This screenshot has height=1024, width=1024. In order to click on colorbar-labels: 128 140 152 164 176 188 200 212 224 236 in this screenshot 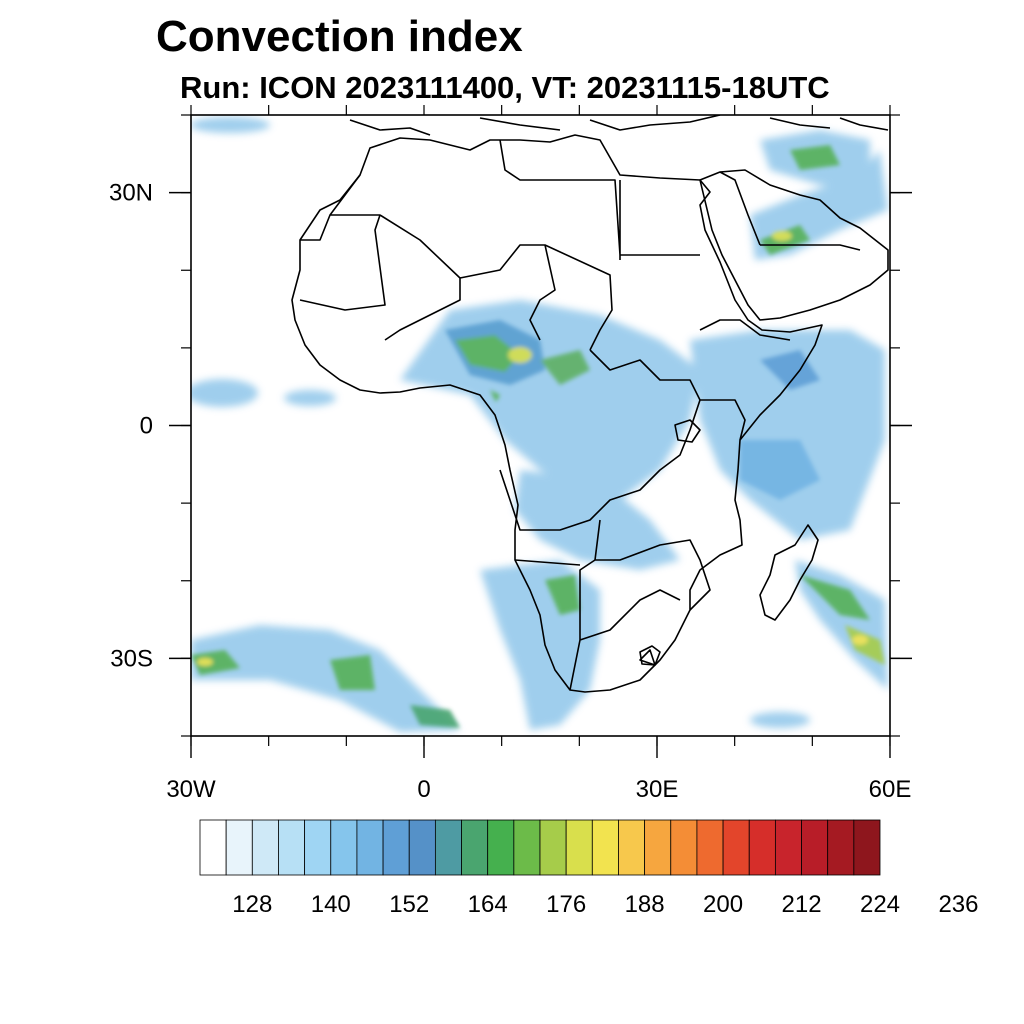, I will do `click(605, 904)`.